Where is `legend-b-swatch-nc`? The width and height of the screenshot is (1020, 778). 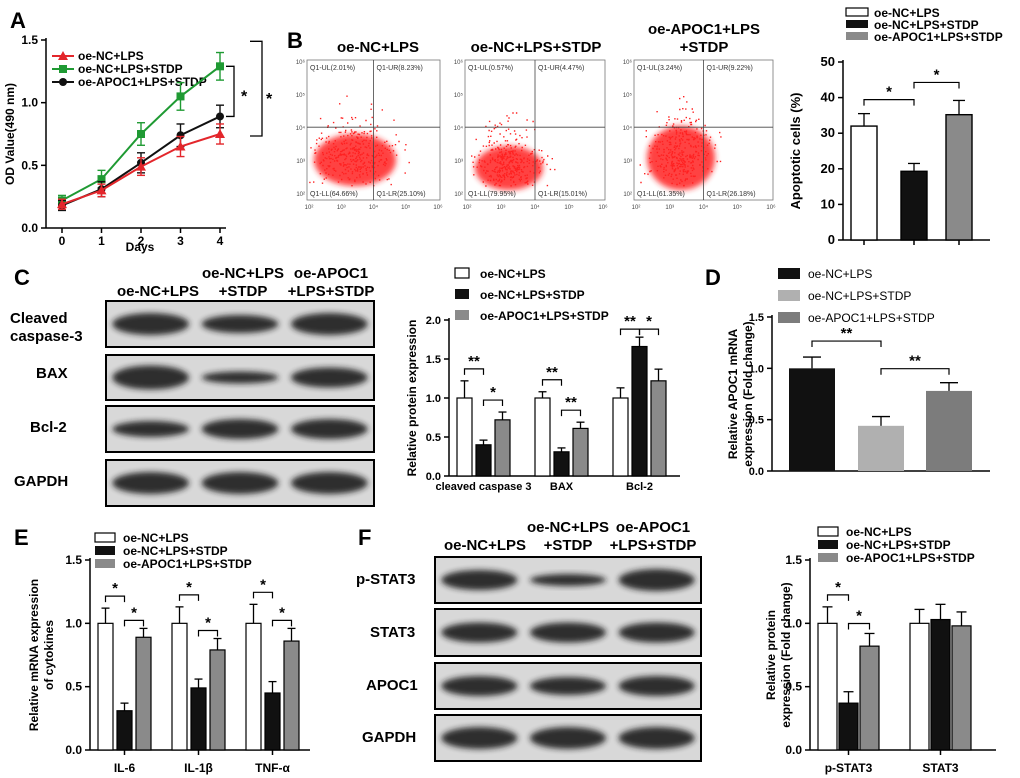
legend-b-swatch-nc is located at coordinates (857, 12).